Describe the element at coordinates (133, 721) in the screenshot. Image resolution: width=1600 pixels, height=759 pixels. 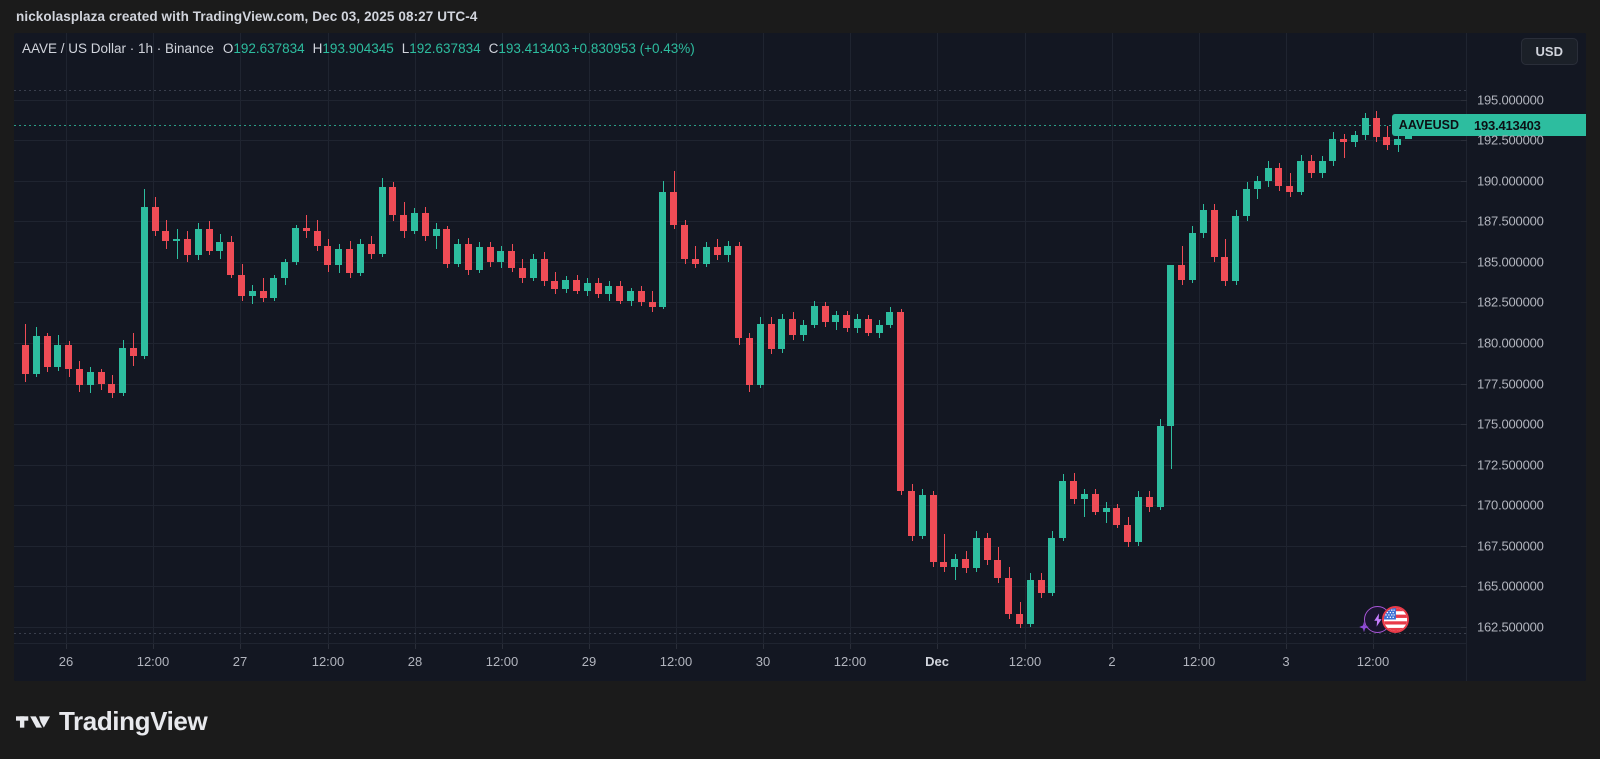
I see `tradingview-wordmark: TradingView` at that location.